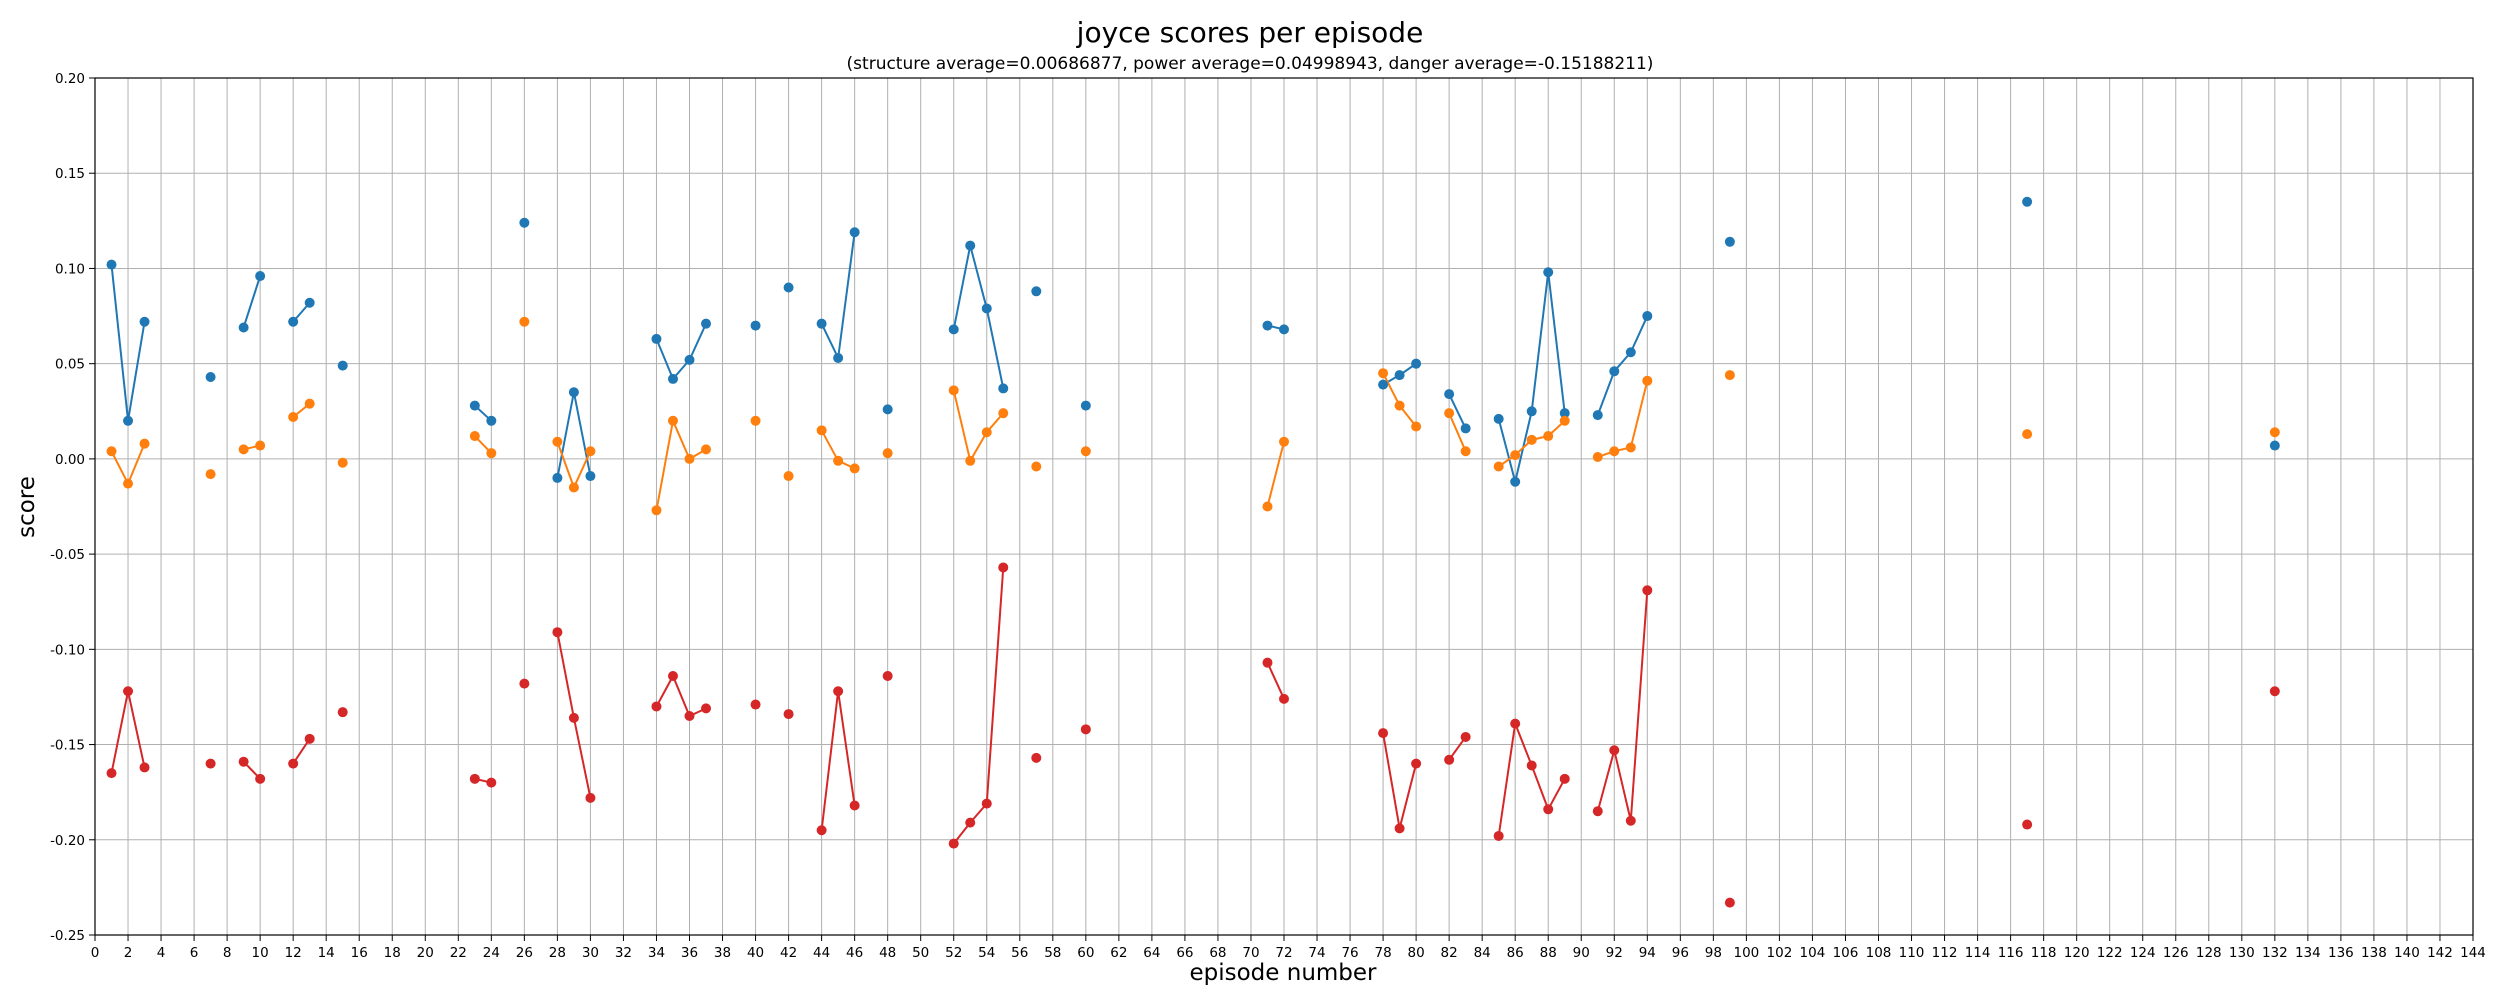  I want to click on x-tick-label: 78, so click(1382, 953).